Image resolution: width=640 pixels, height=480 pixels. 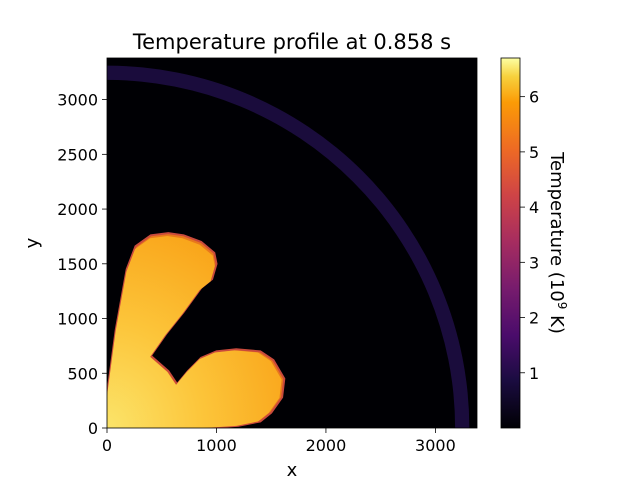 What do you see at coordinates (534, 207) in the screenshot?
I see `colorbar-tick-label: 4` at bounding box center [534, 207].